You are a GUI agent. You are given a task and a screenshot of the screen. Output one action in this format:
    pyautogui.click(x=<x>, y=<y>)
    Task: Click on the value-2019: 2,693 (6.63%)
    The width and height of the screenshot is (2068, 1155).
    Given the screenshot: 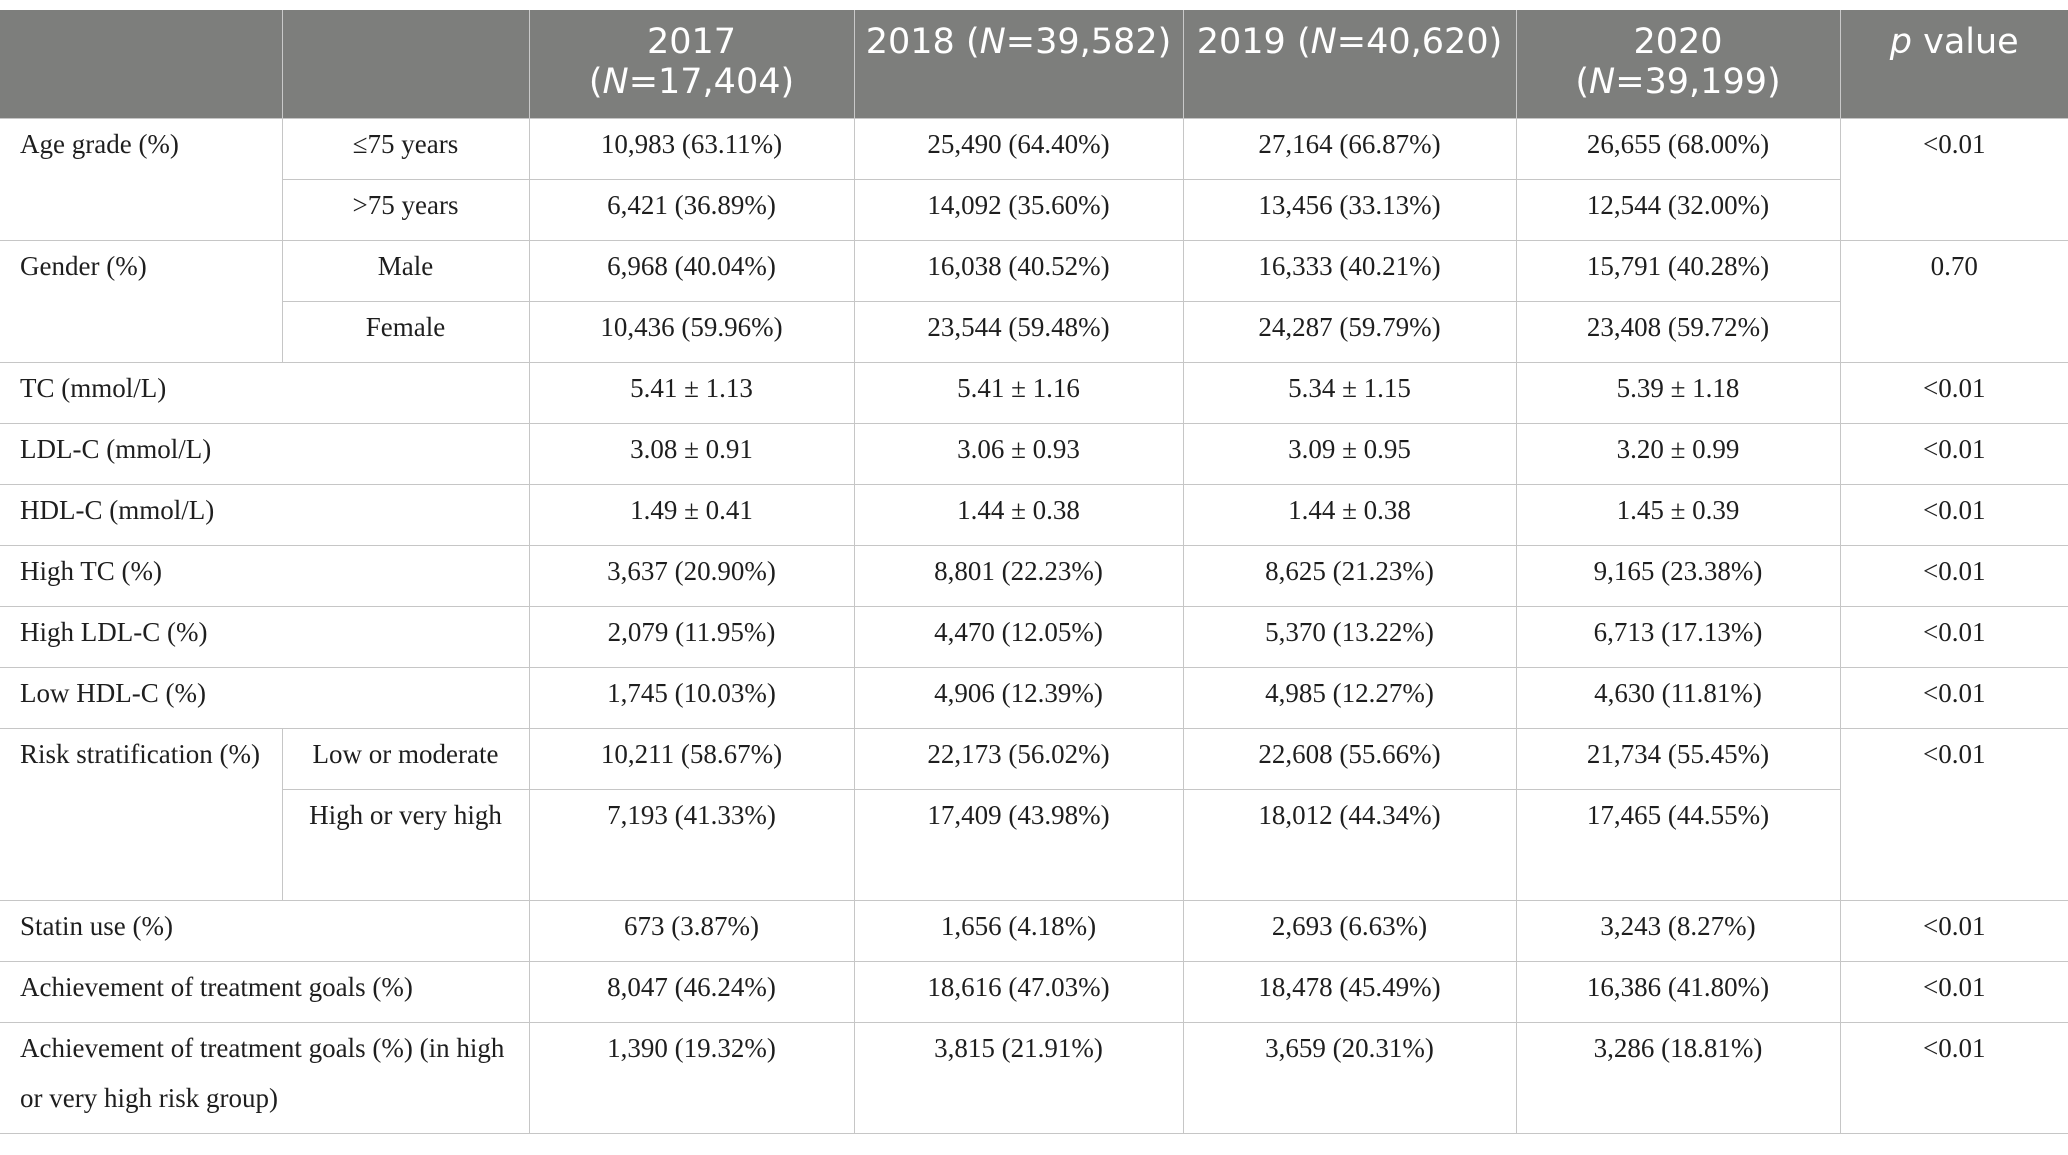 What is the action you would take?
    pyautogui.click(x=1349, y=930)
    